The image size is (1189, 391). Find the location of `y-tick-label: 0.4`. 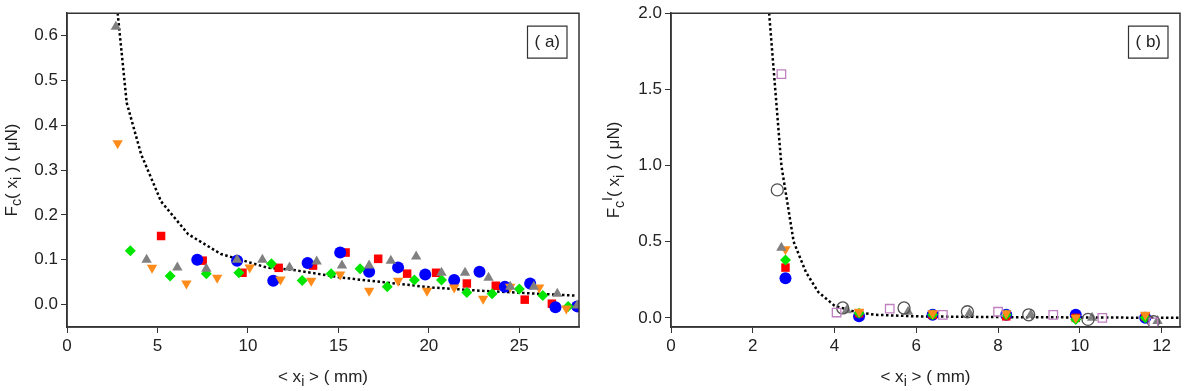

y-tick-label: 0.4 is located at coordinates (46, 124).